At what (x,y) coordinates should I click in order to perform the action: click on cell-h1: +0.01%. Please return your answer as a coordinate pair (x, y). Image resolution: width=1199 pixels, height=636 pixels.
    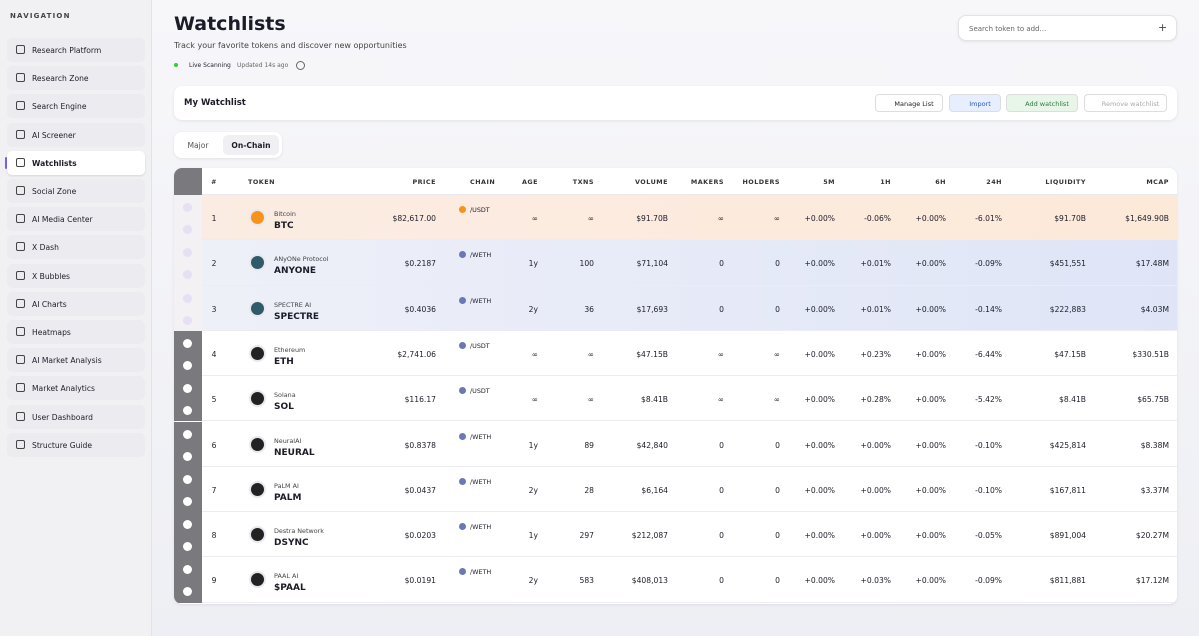
    Looking at the image, I should click on (876, 309).